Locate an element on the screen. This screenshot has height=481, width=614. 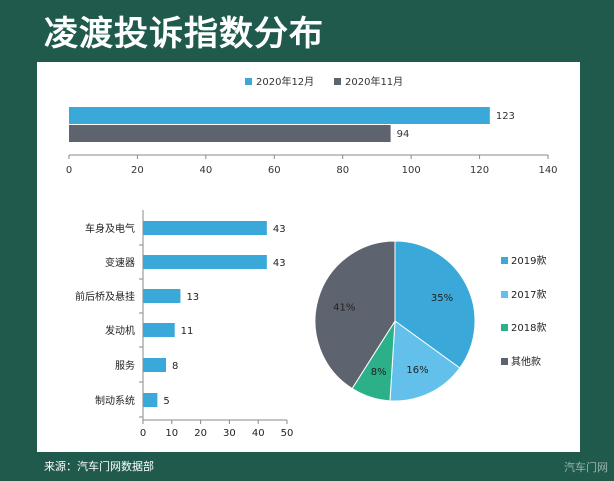
category-x-tick-label-2: 20 is located at coordinates (200, 433).